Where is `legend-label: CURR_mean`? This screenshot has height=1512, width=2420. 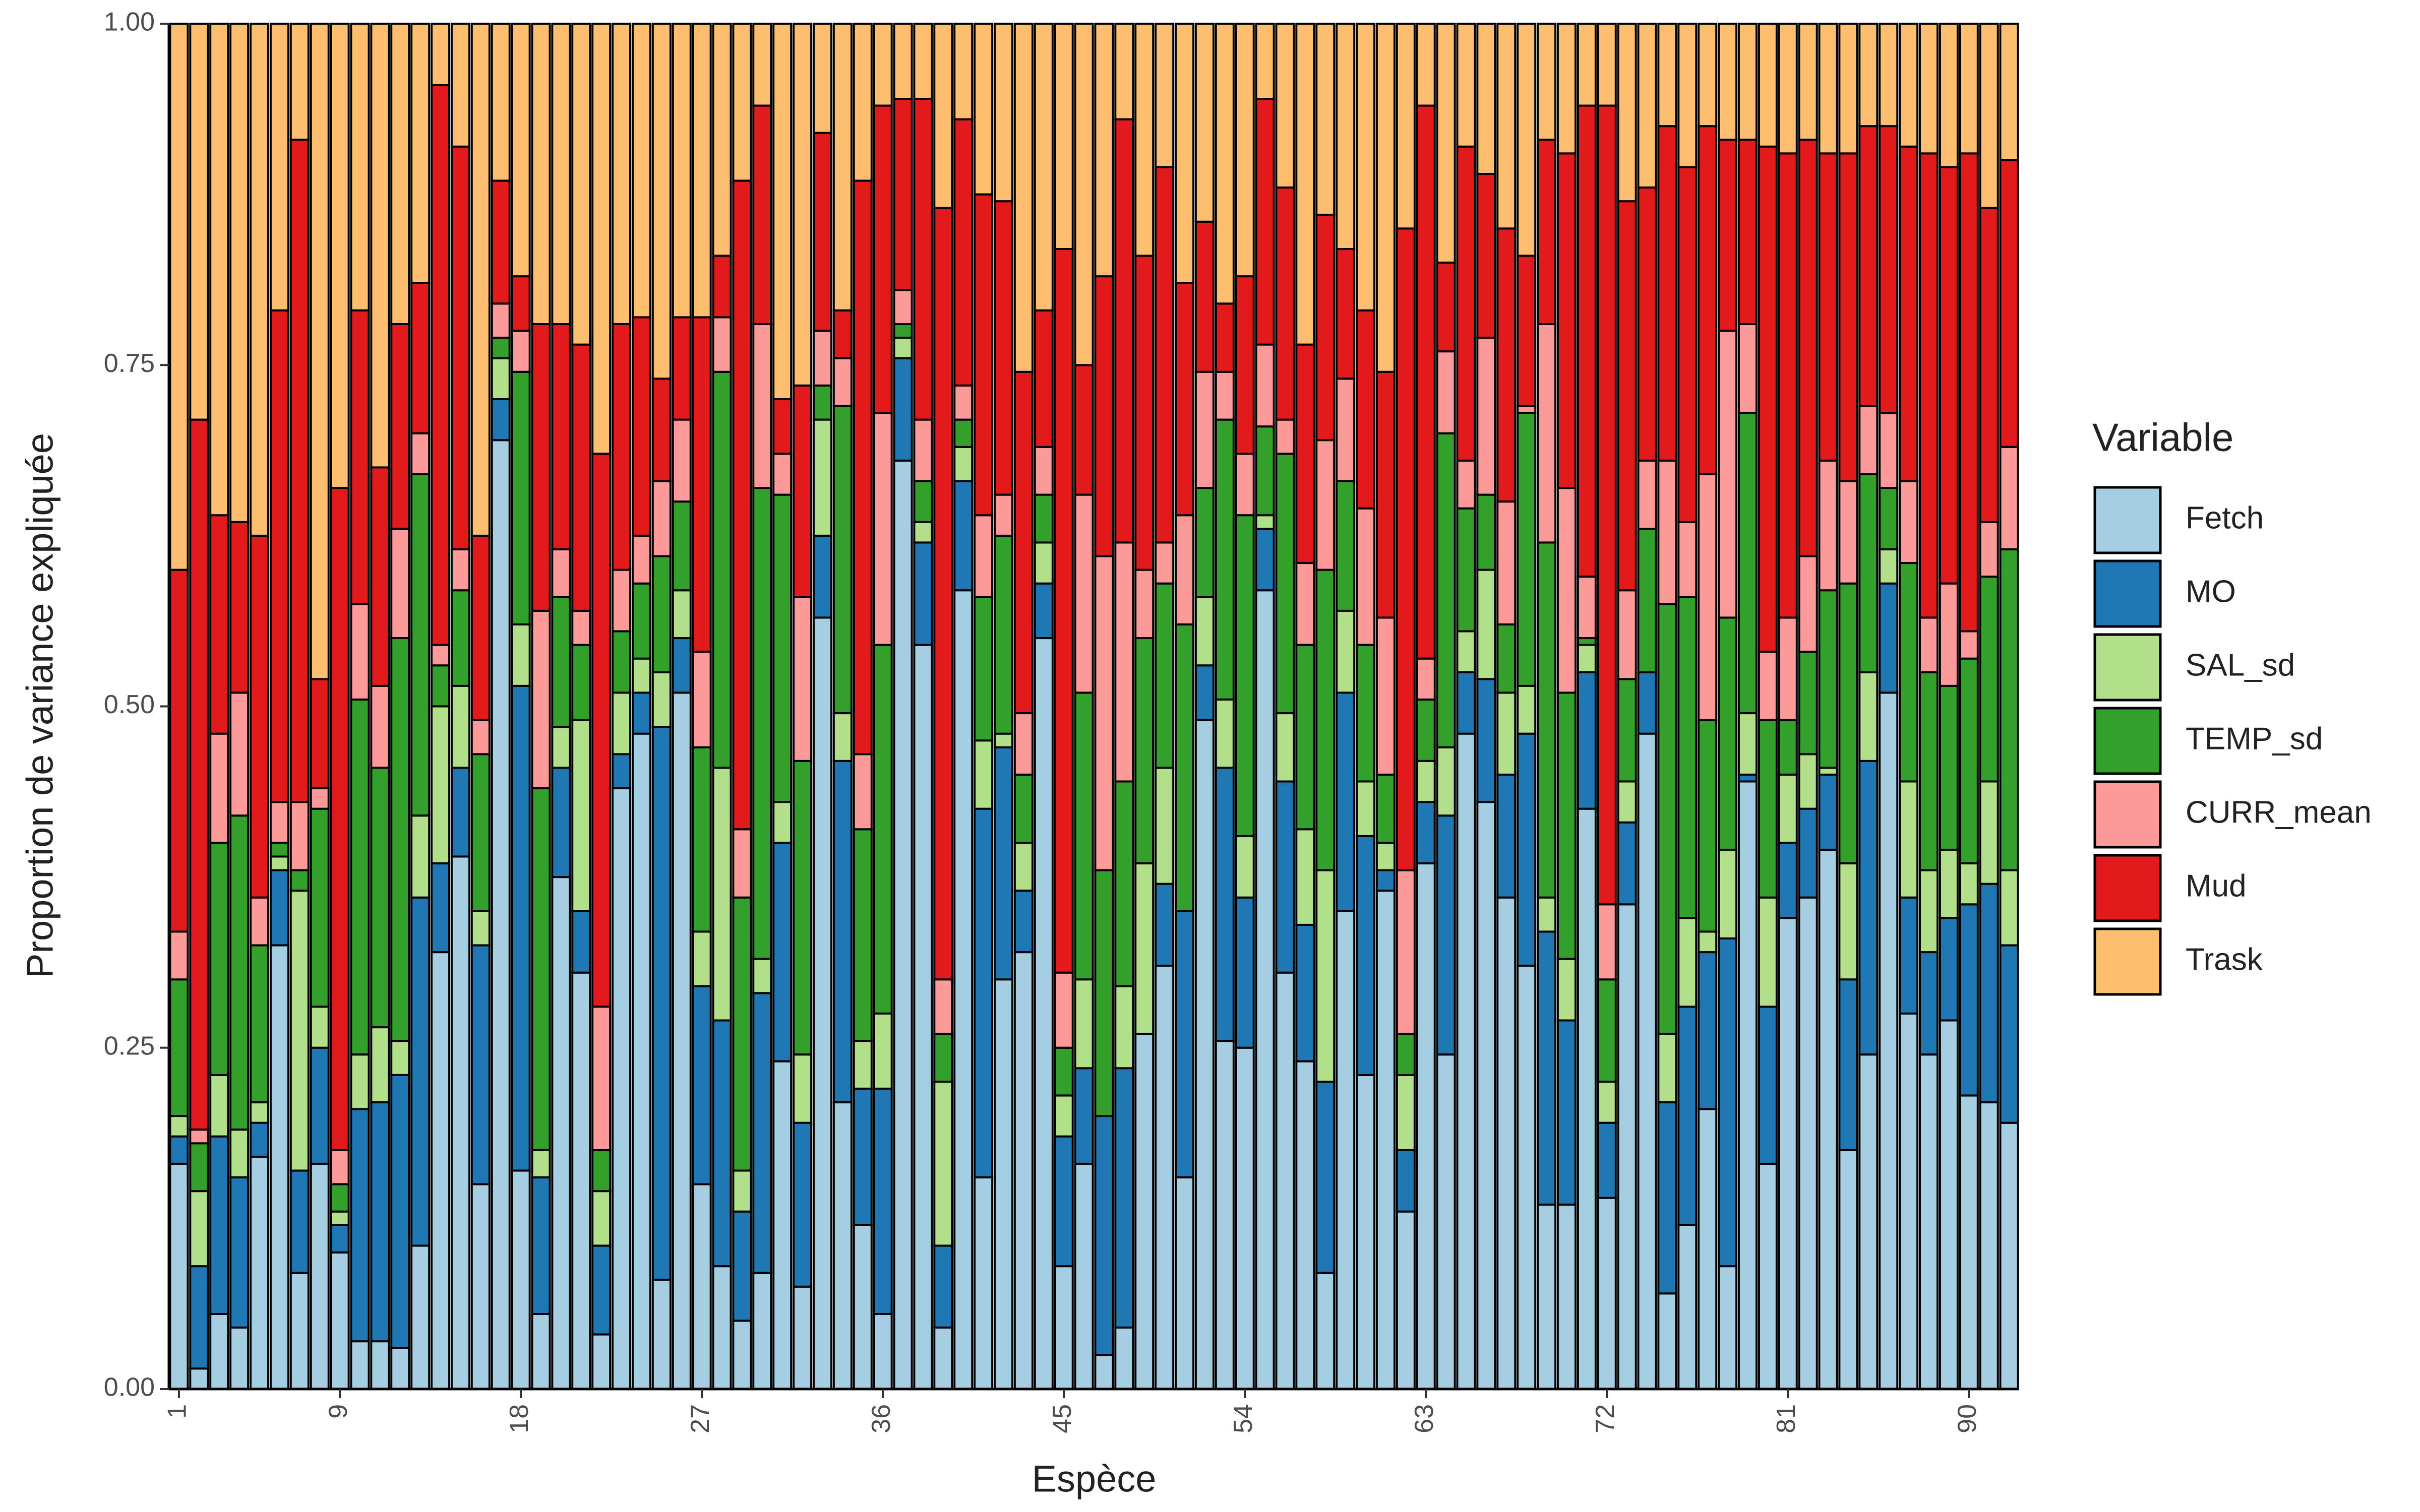 legend-label: CURR_mean is located at coordinates (2279, 812).